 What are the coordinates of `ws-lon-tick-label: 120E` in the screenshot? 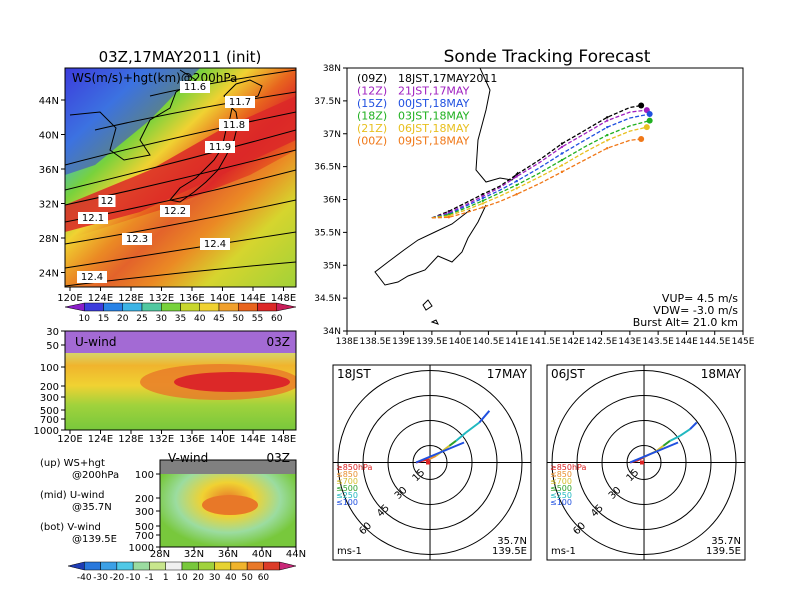 It's located at (69, 298).